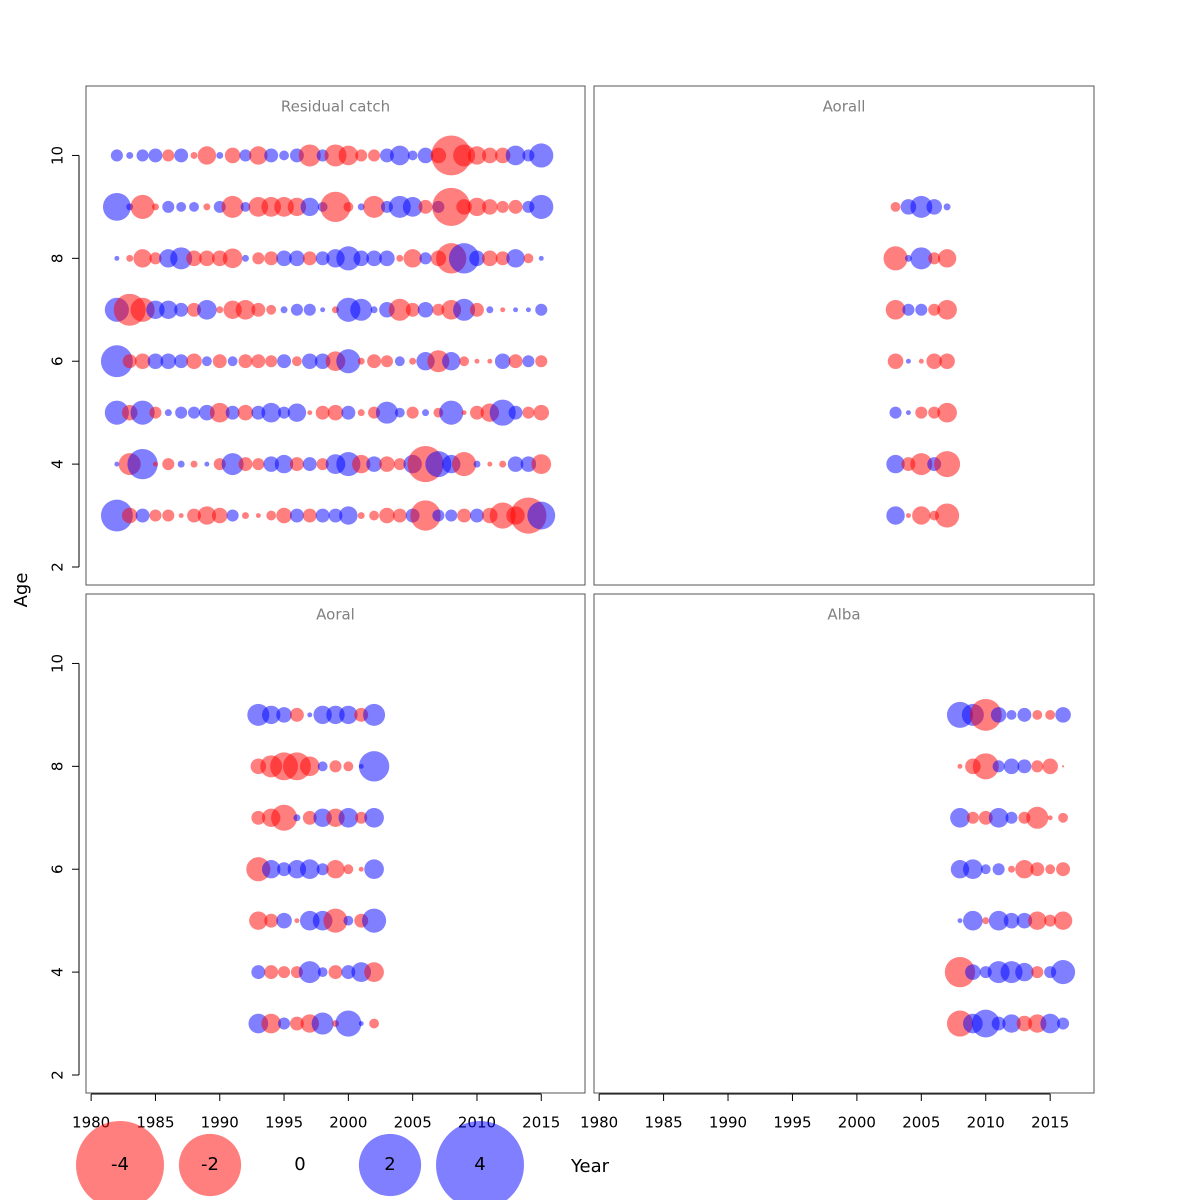 The height and width of the screenshot is (1200, 1200). Describe the element at coordinates (220, 1123) in the screenshot. I see `x-tick-label: 1990` at that location.